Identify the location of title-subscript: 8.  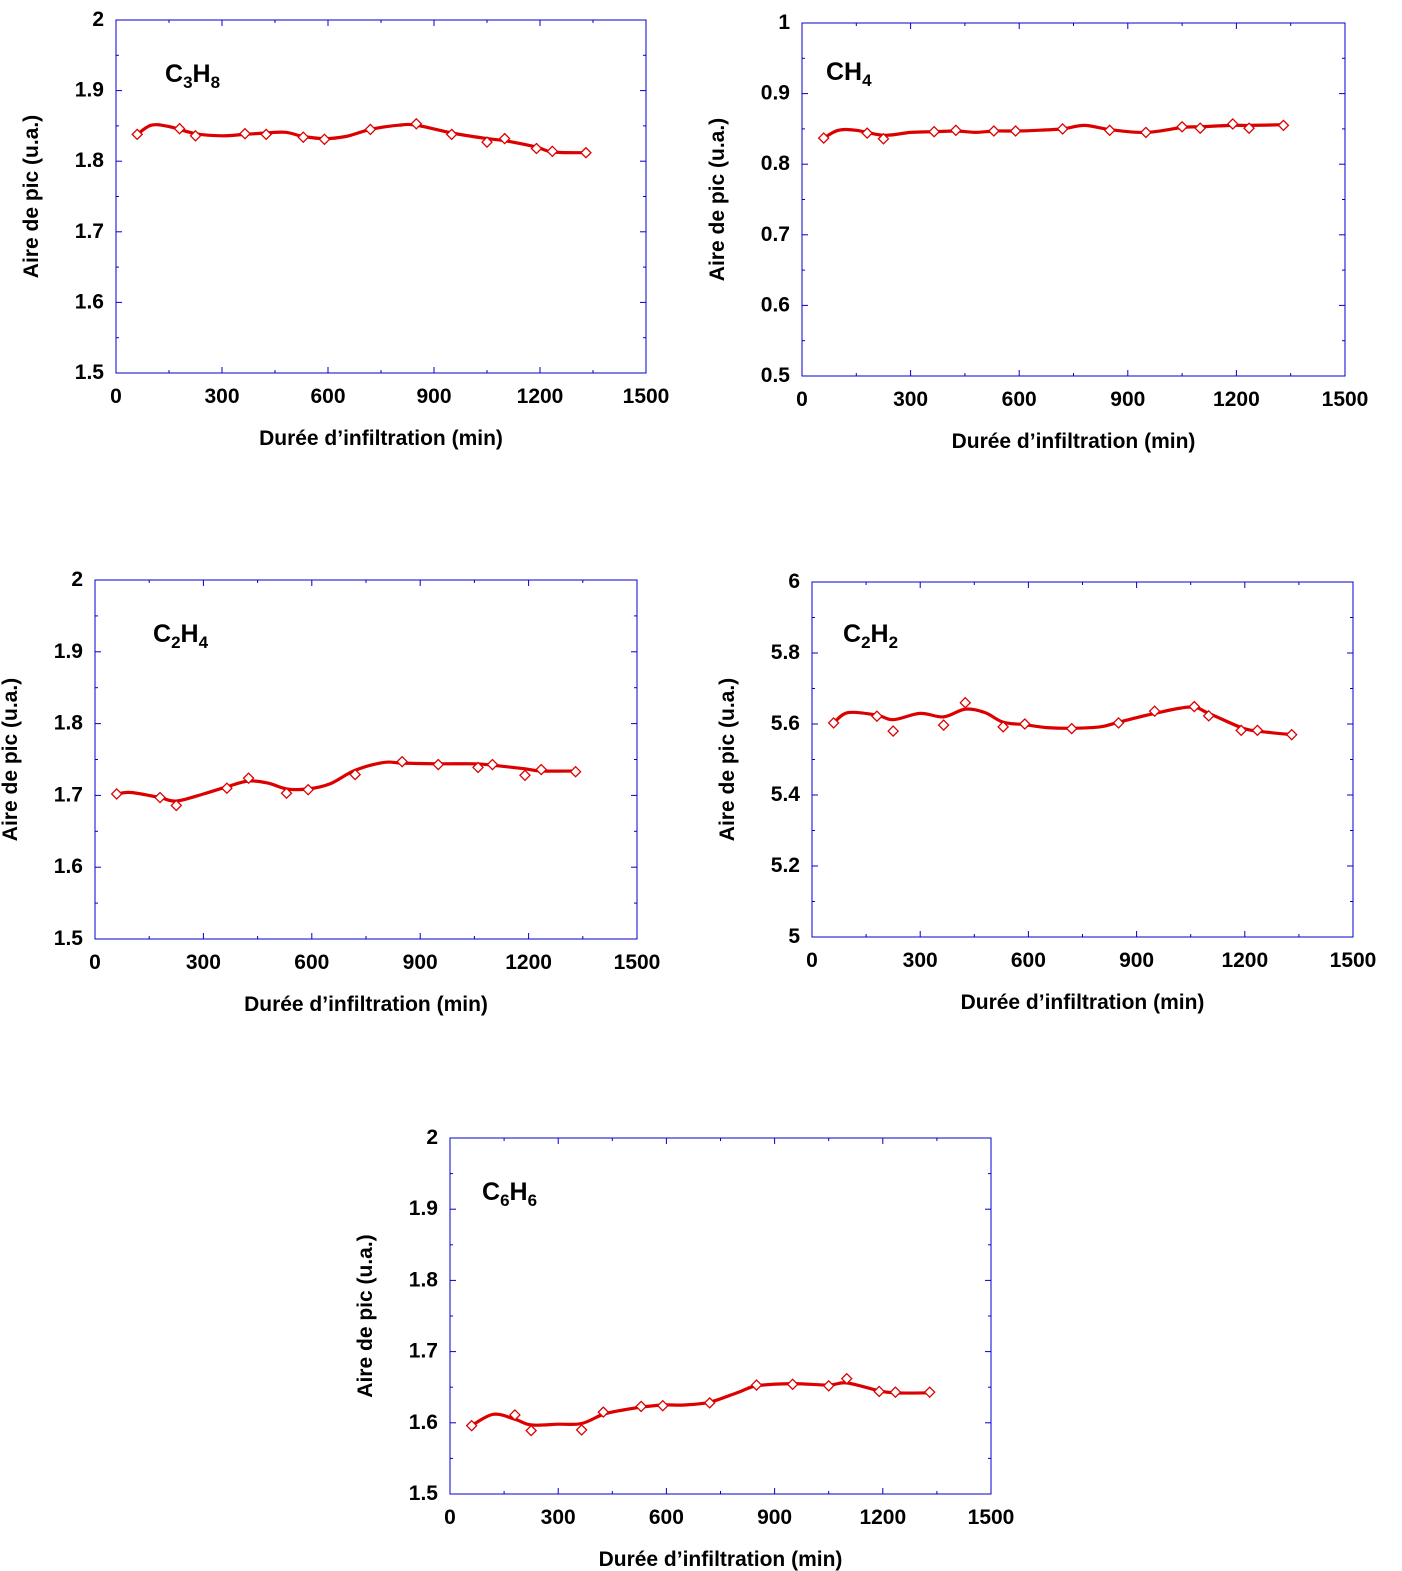
(215, 82).